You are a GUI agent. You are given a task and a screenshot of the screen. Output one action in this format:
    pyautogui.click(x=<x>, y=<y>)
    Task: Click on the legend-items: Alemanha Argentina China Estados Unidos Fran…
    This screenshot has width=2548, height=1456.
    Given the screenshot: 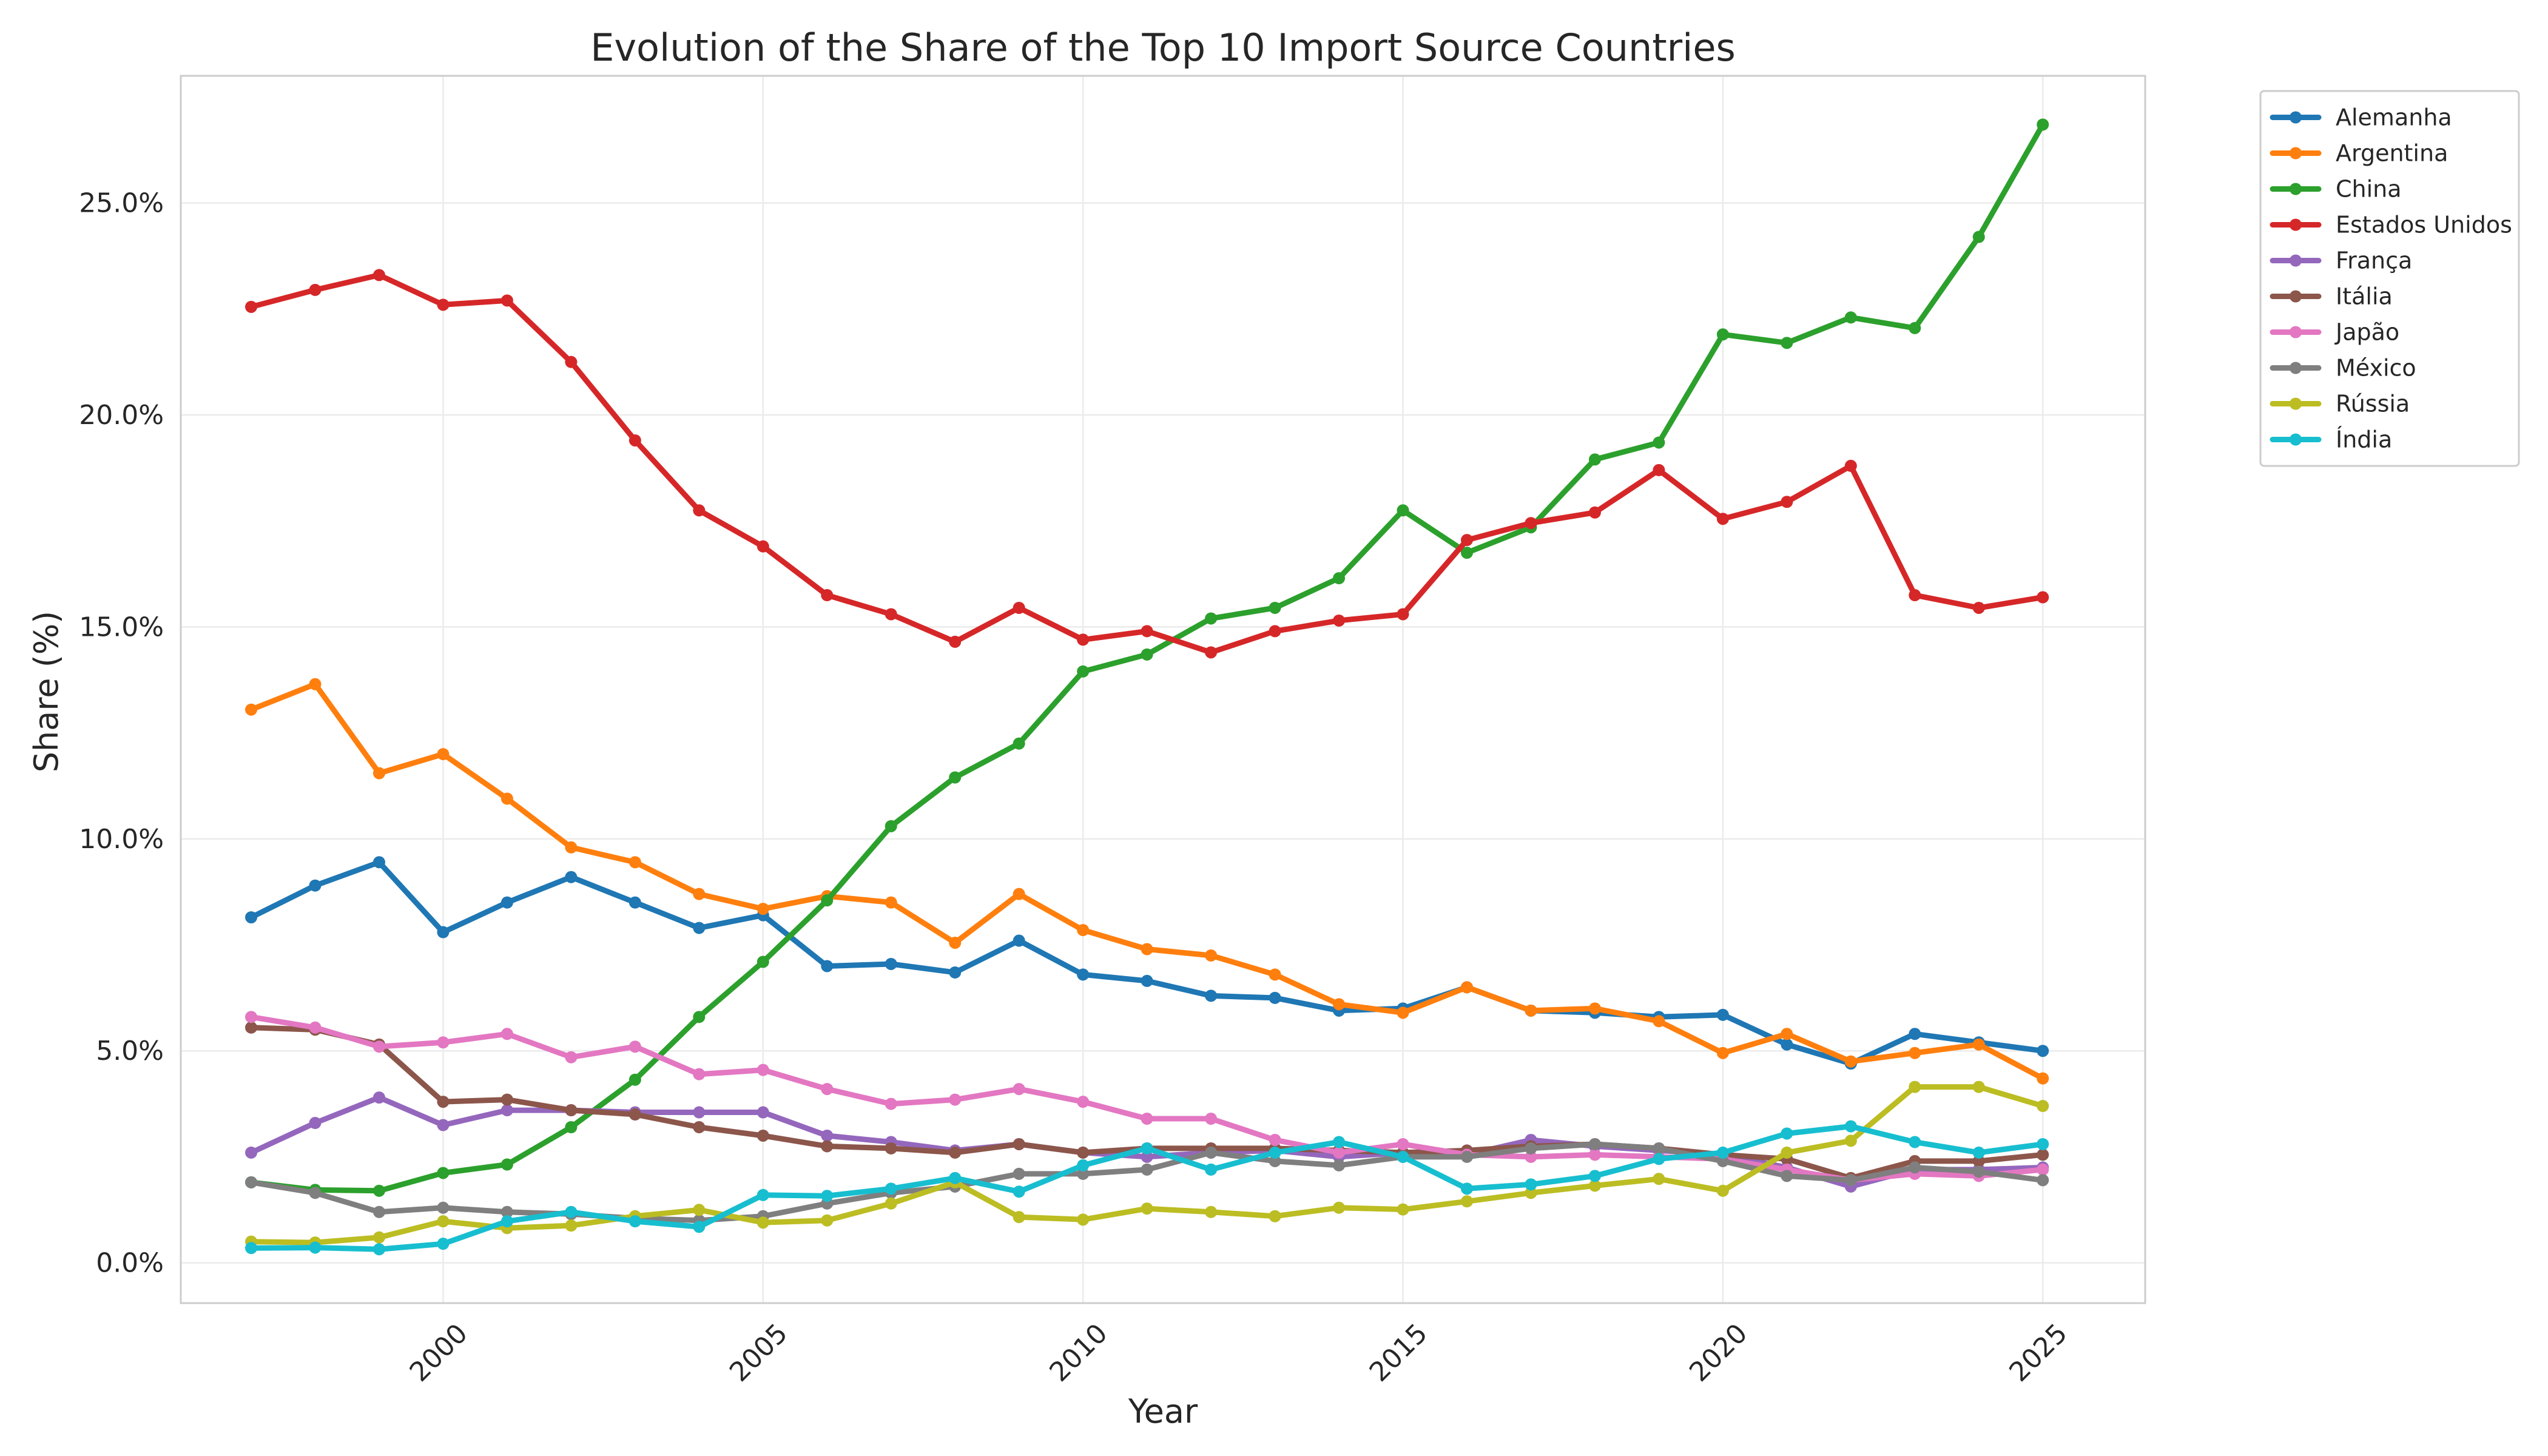 What is the action you would take?
    pyautogui.click(x=2391, y=278)
    